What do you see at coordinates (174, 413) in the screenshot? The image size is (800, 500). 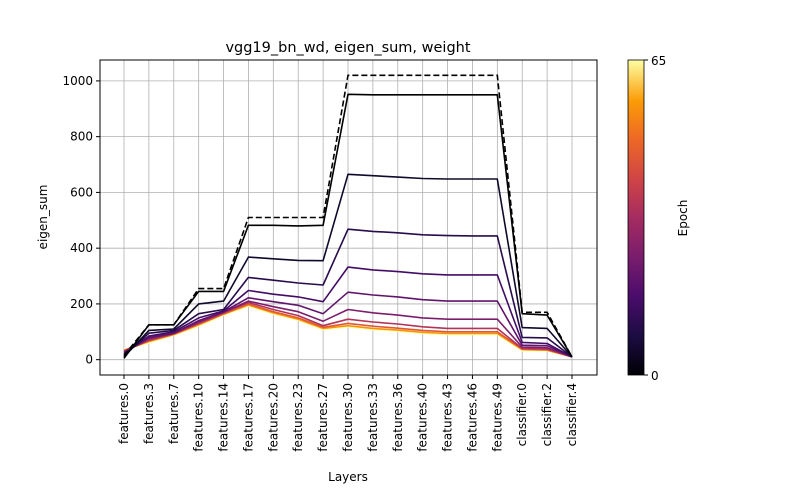 I see `x-tick-label: features.7` at bounding box center [174, 413].